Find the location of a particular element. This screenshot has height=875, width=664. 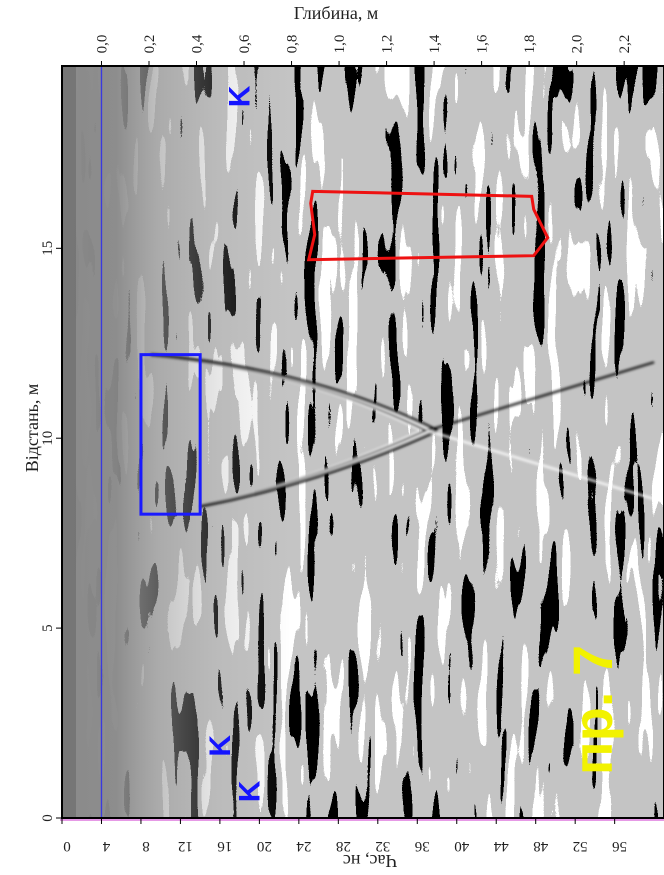

x-tick-label: 32 is located at coordinates (382, 846).